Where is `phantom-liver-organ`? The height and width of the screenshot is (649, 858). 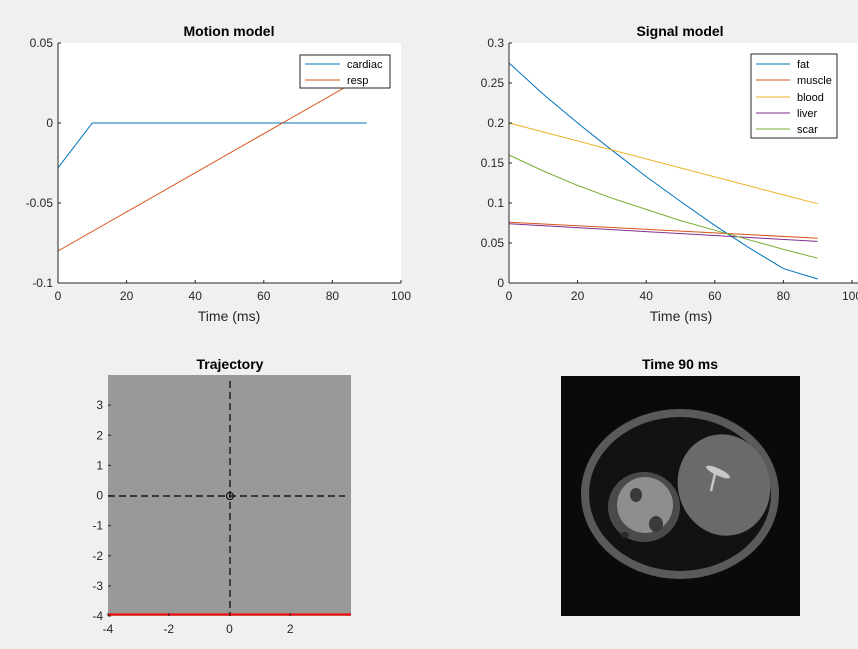
phantom-liver-organ is located at coordinates (724, 485).